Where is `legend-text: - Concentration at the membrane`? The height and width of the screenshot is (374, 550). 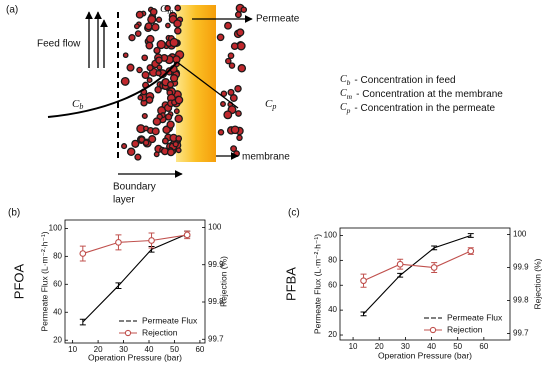 legend-text: - Concentration at the membrane is located at coordinates (429, 94).